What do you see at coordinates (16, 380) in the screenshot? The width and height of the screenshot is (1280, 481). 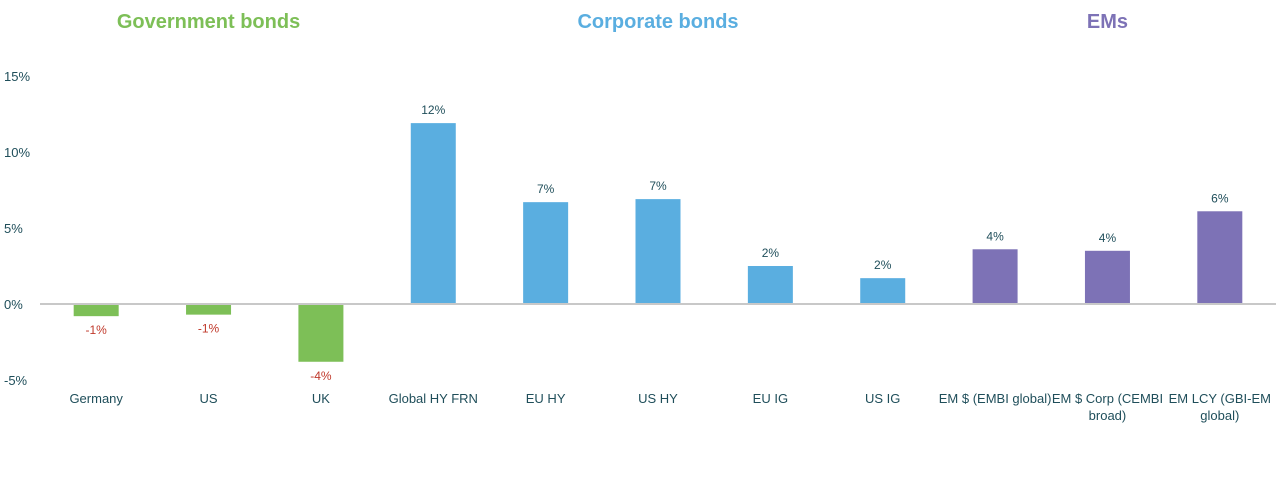 I see `y-tick-label: -5%` at bounding box center [16, 380].